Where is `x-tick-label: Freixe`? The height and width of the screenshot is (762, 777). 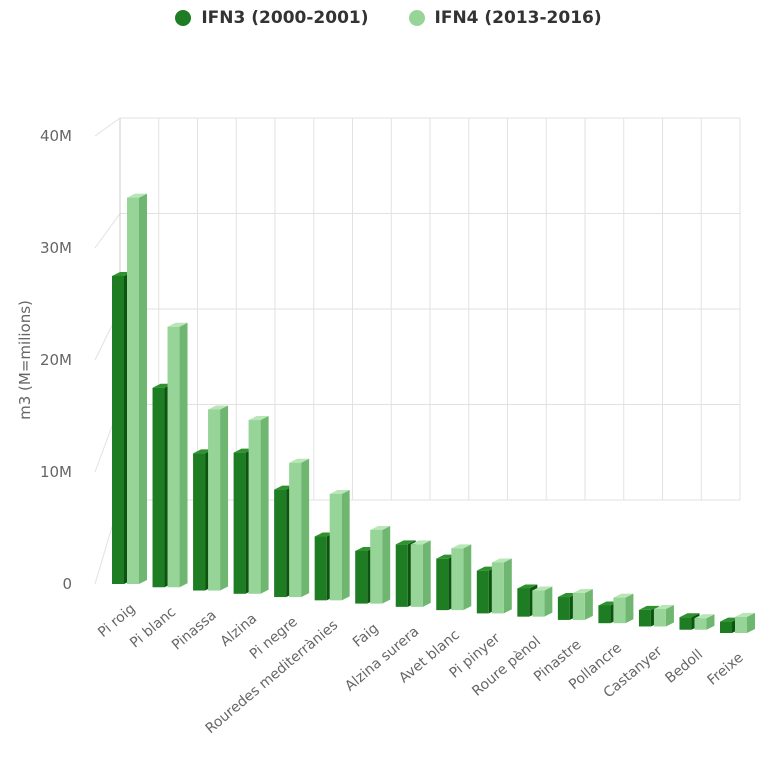
x-tick-label: Freixe is located at coordinates (726, 669).